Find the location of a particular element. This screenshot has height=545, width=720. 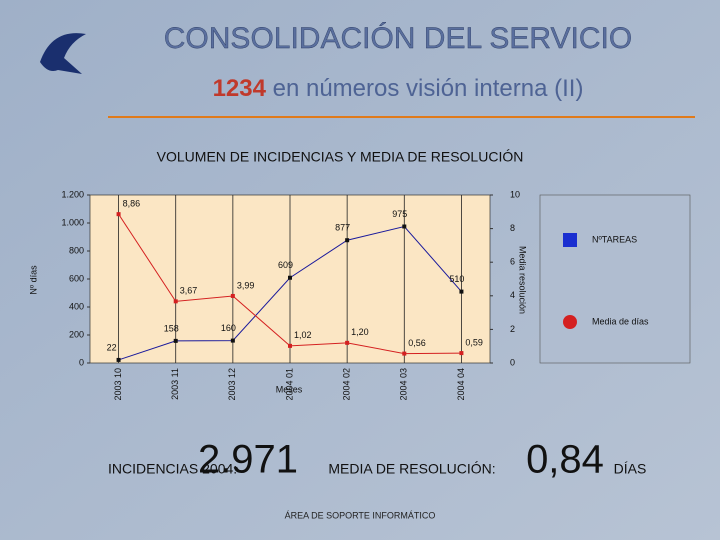

y2-tick-label: 2 is located at coordinates (512, 329).